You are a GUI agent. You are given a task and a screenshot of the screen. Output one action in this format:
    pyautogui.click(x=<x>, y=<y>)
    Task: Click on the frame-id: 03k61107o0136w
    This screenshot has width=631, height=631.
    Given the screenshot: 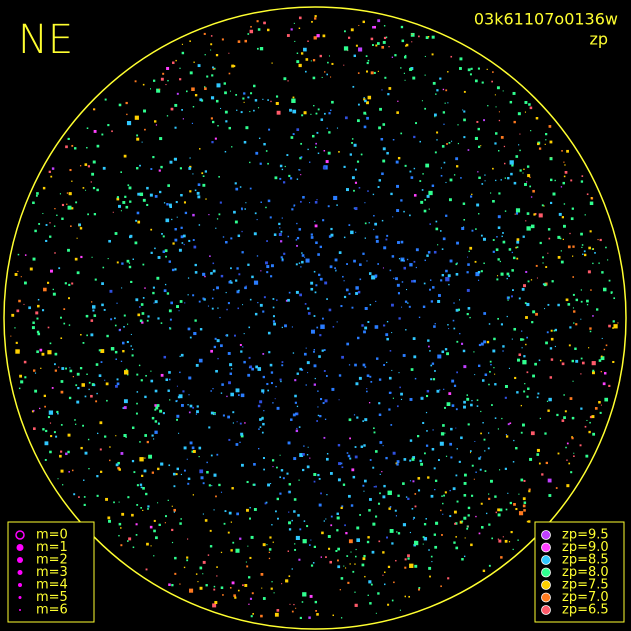 What is the action you would take?
    pyautogui.click(x=546, y=19)
    